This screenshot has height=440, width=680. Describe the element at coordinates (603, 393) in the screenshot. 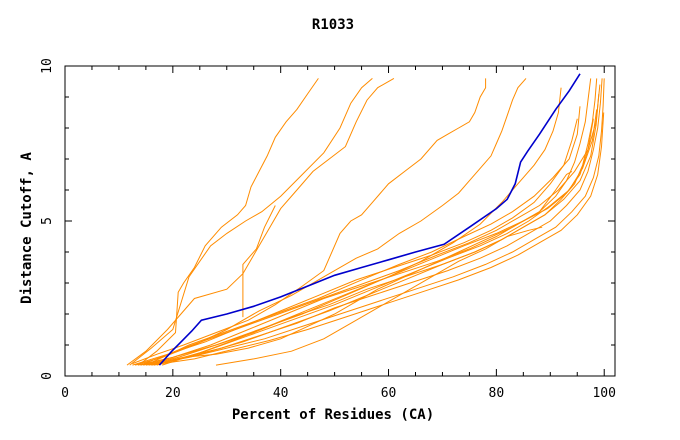

I see `x-tick-label-100: 100` at that location.